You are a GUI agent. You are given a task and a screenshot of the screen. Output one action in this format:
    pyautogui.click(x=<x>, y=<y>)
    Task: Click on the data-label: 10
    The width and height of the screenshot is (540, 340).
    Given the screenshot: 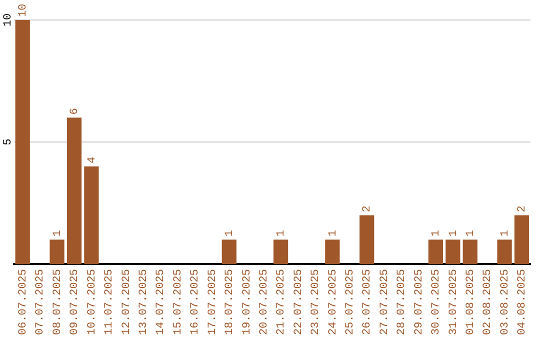 What is the action you would take?
    pyautogui.click(x=24, y=10)
    